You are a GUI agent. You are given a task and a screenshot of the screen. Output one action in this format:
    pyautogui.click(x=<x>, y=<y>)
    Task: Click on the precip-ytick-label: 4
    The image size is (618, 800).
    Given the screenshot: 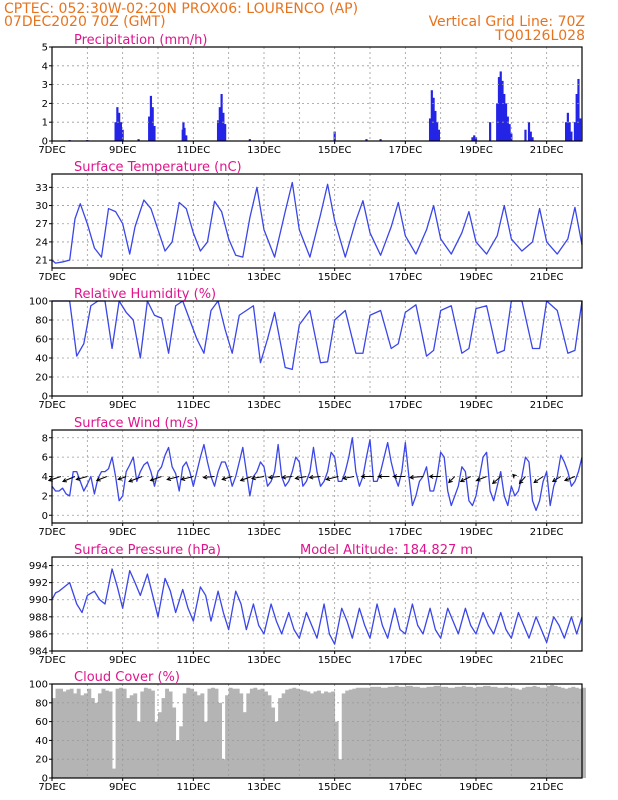 What is the action you would take?
    pyautogui.click(x=45, y=66)
    